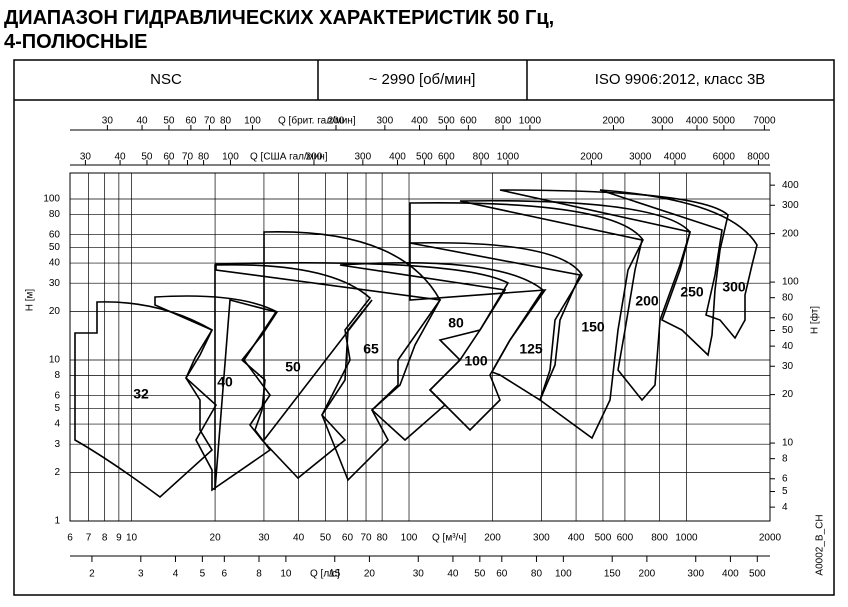 This screenshot has height=607, width=848. Describe the element at coordinates (790, 205) in the screenshot. I see `y2-tick-label: 300` at that location.